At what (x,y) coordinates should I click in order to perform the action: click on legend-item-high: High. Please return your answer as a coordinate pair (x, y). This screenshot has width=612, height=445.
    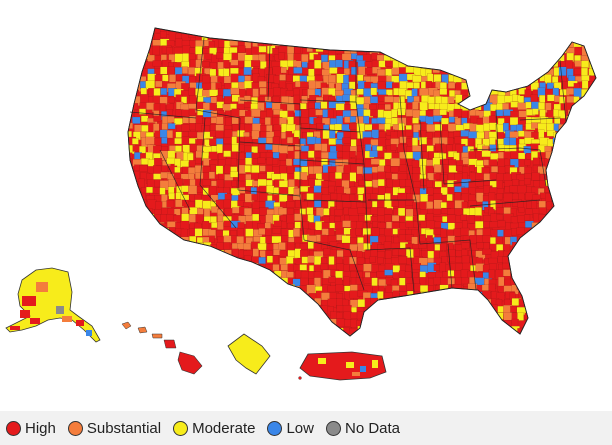
    Looking at the image, I should click on (31, 428).